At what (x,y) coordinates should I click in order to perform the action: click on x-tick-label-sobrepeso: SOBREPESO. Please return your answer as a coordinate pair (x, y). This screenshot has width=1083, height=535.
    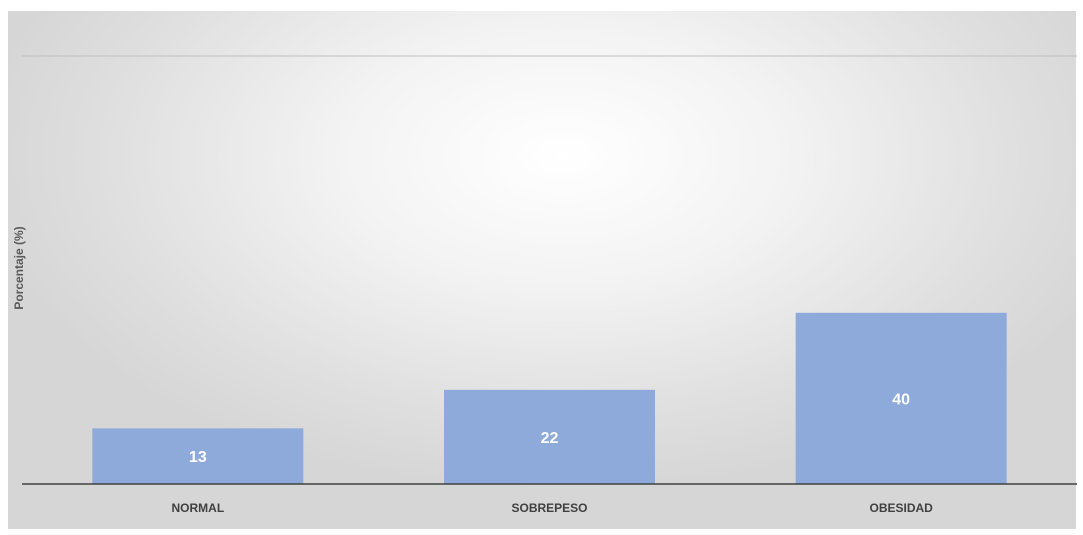
    Looking at the image, I should click on (549, 508).